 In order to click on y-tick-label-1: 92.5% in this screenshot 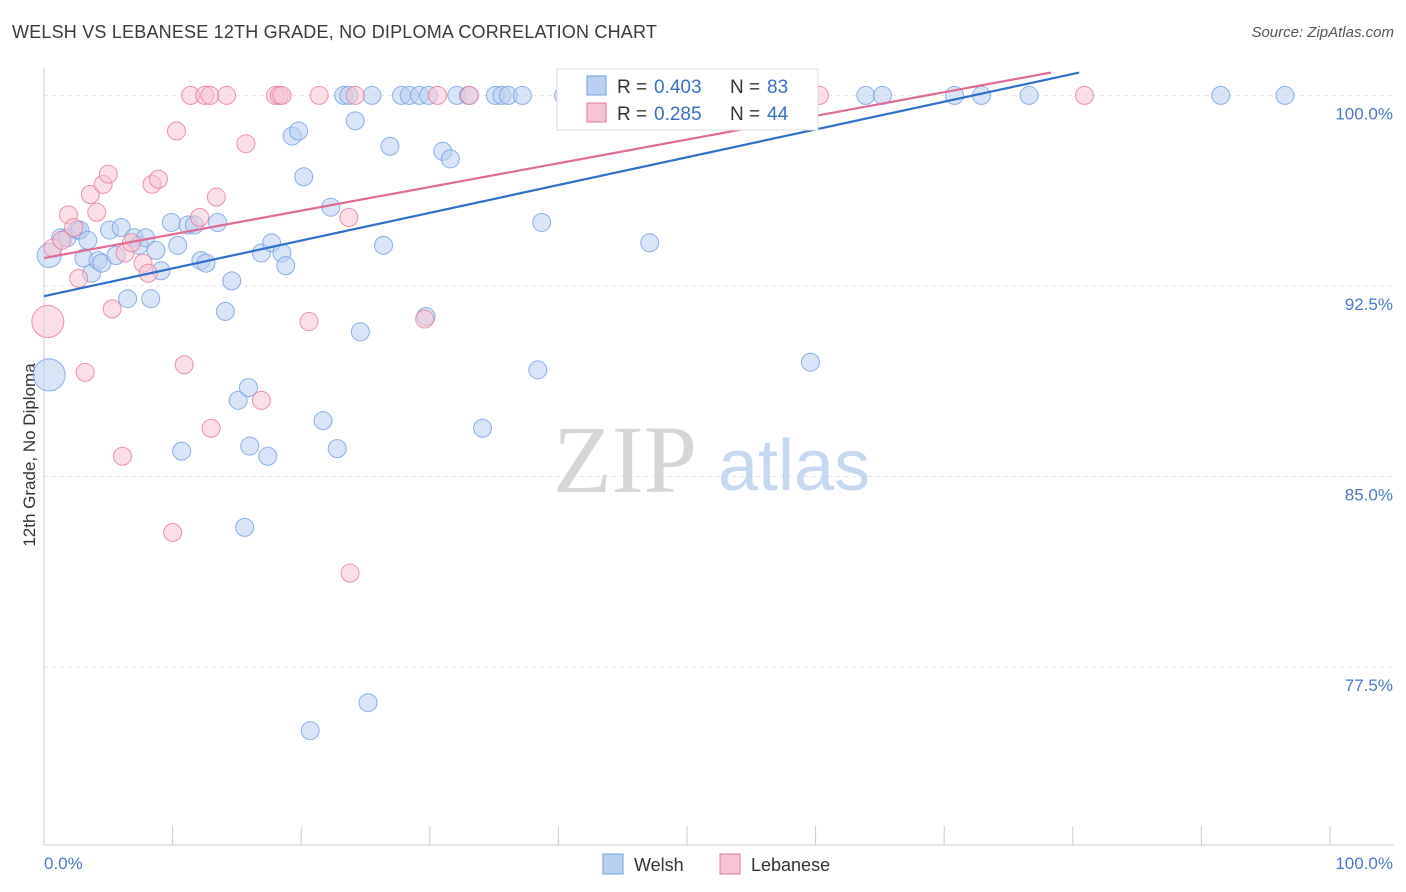, I will do `click(1369, 304)`.